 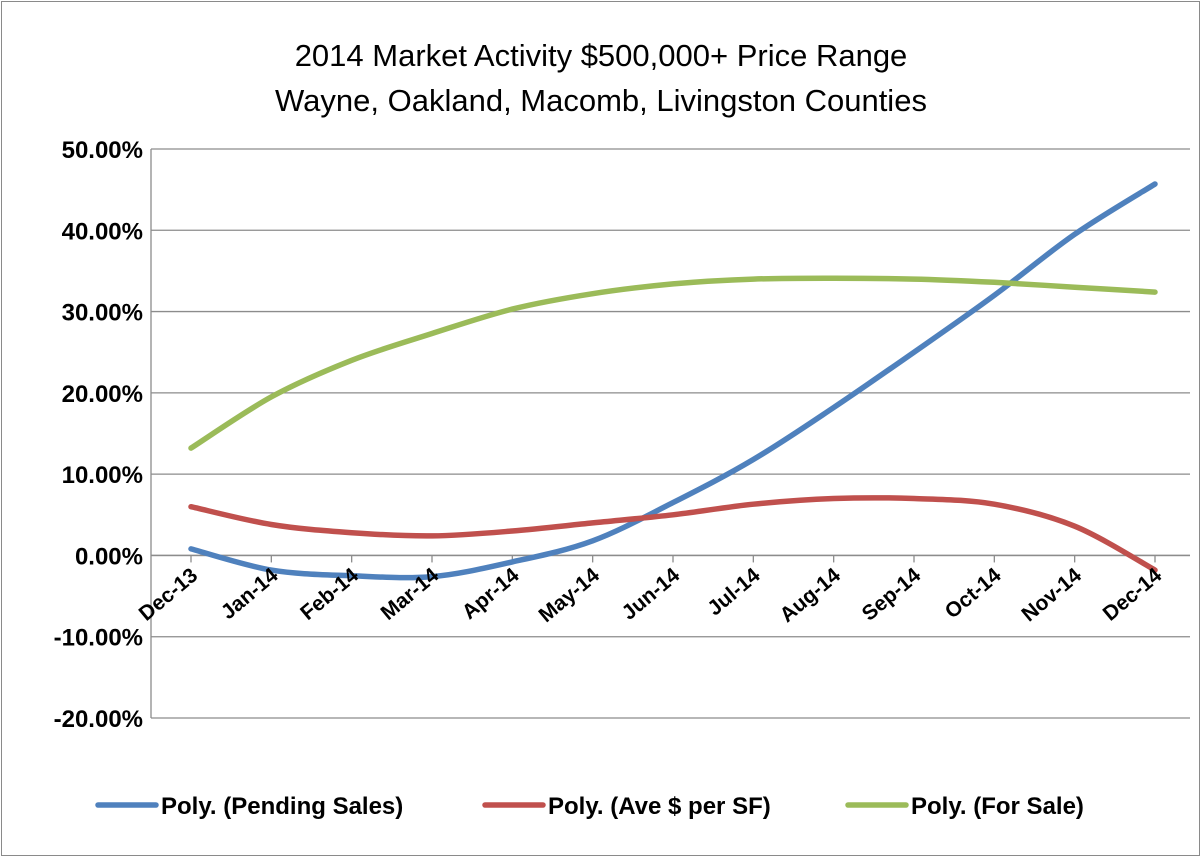 What do you see at coordinates (169, 595) in the screenshot?
I see `x-tick-label: Dec-13` at bounding box center [169, 595].